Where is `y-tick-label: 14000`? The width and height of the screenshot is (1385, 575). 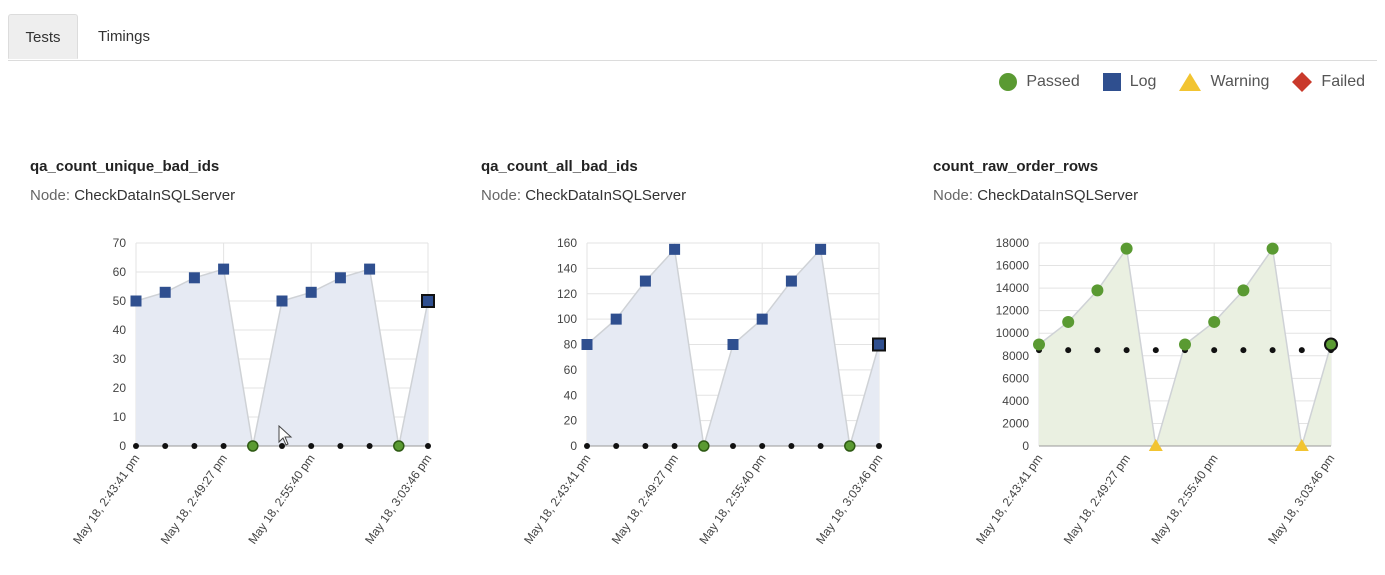 y-tick-label: 14000 is located at coordinates (1013, 288).